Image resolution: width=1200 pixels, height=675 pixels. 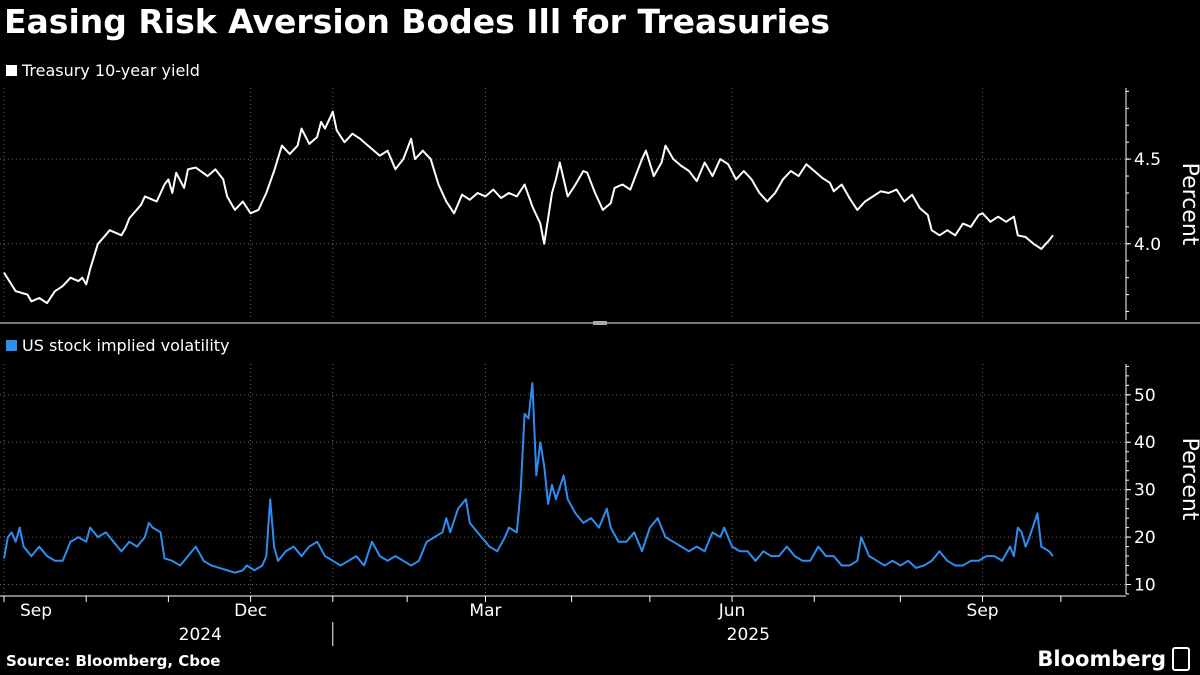 What do you see at coordinates (1188, 479) in the screenshot?
I see `y-axis-label-vix: Percent` at bounding box center [1188, 479].